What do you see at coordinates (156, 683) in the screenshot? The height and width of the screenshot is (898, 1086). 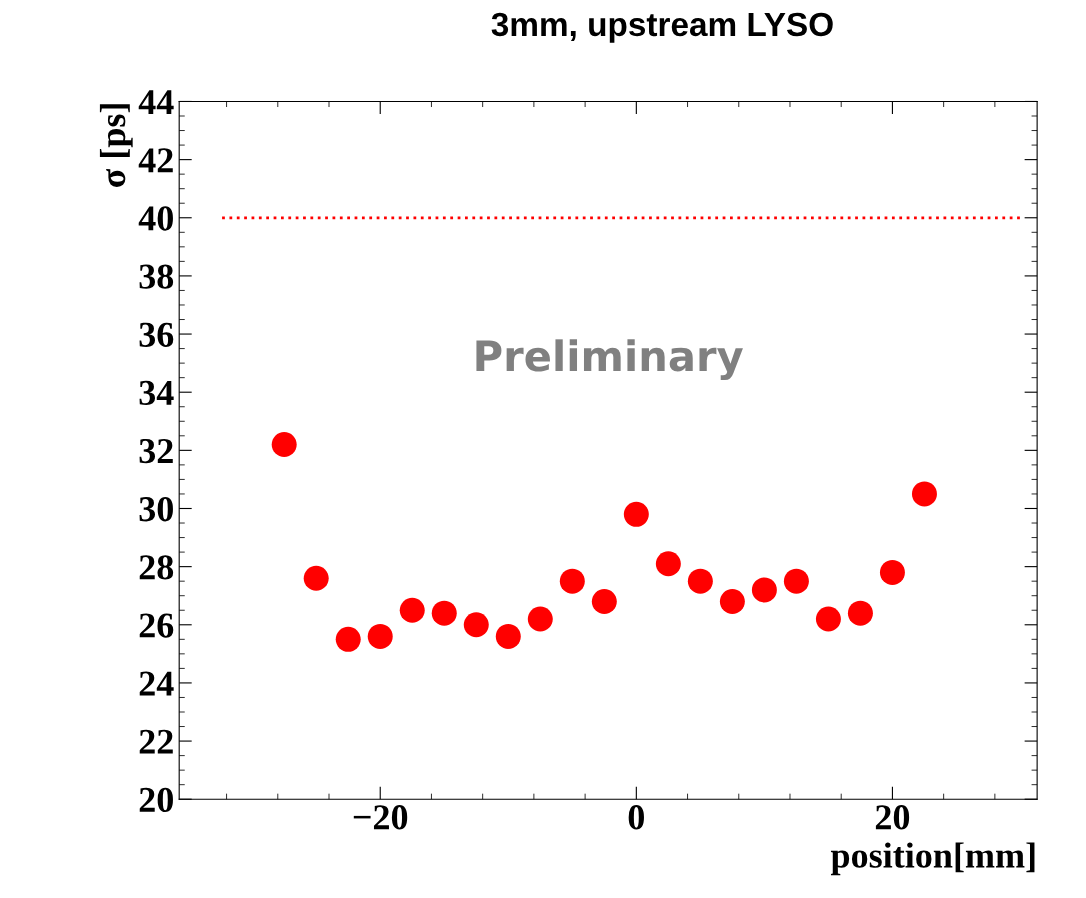 I see `y-tick-label: 24` at bounding box center [156, 683].